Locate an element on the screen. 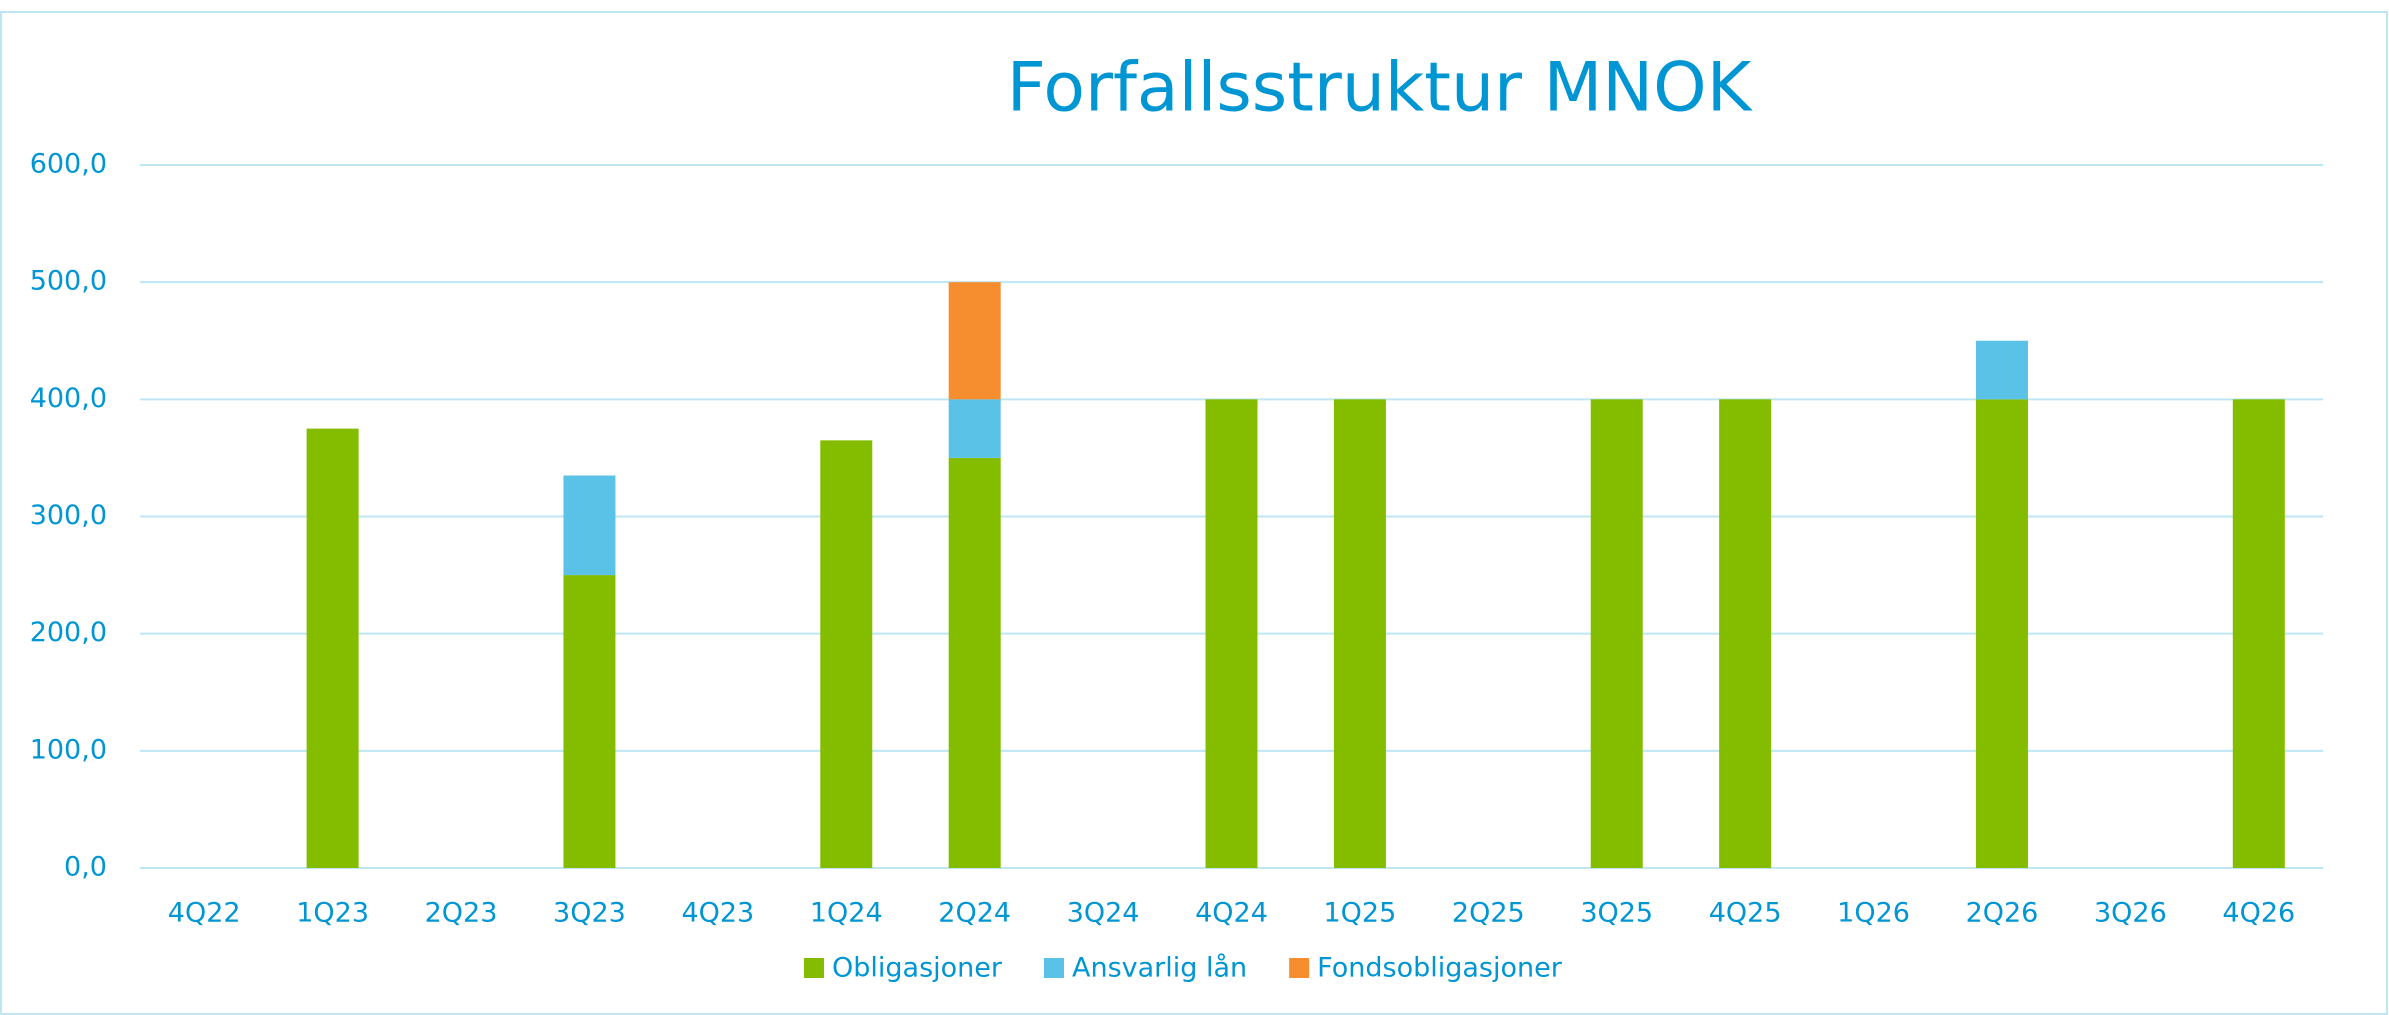 This screenshot has width=2389, height=1015. x-tick-label: 3Q24 is located at coordinates (1103, 913).